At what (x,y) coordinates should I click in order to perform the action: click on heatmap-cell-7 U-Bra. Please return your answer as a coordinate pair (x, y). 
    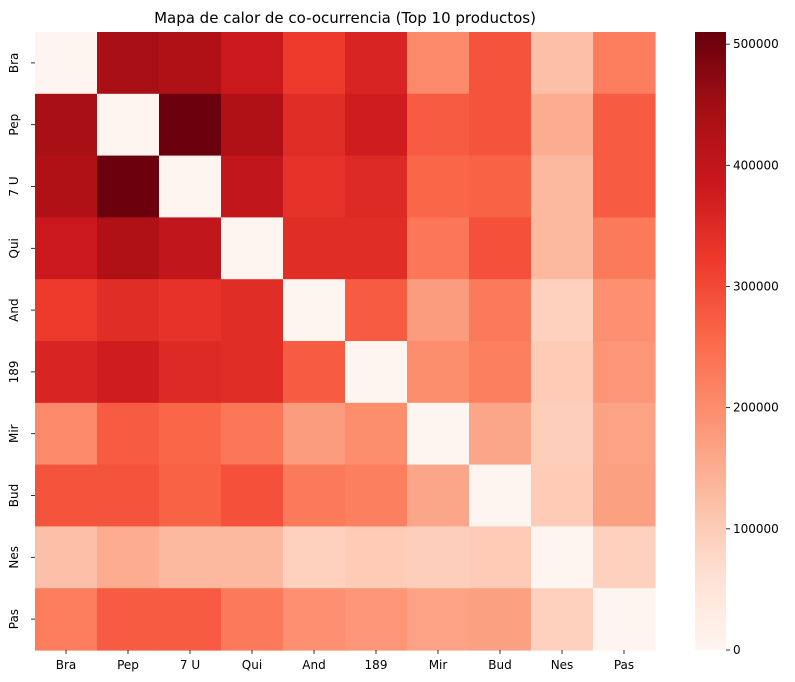
    Looking at the image, I should click on (66, 186).